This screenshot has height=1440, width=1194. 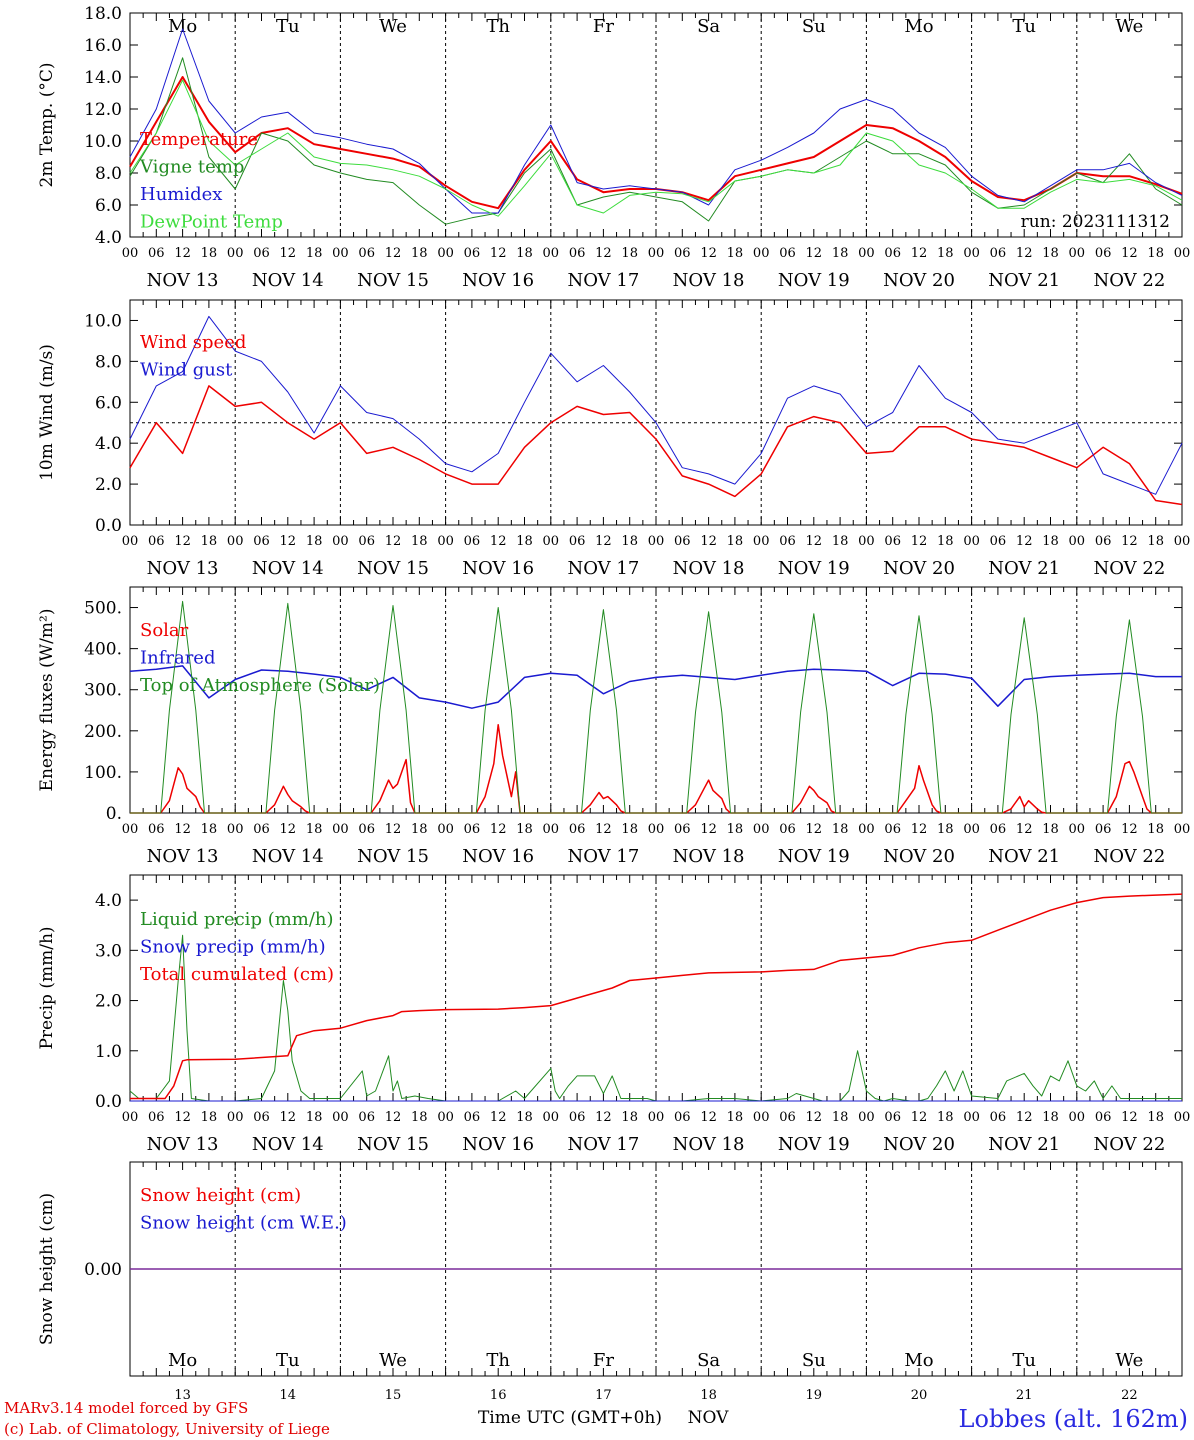 What do you see at coordinates (126, 1408) in the screenshot?
I see `footer-model: MARv3.14 model forced by GFS` at bounding box center [126, 1408].